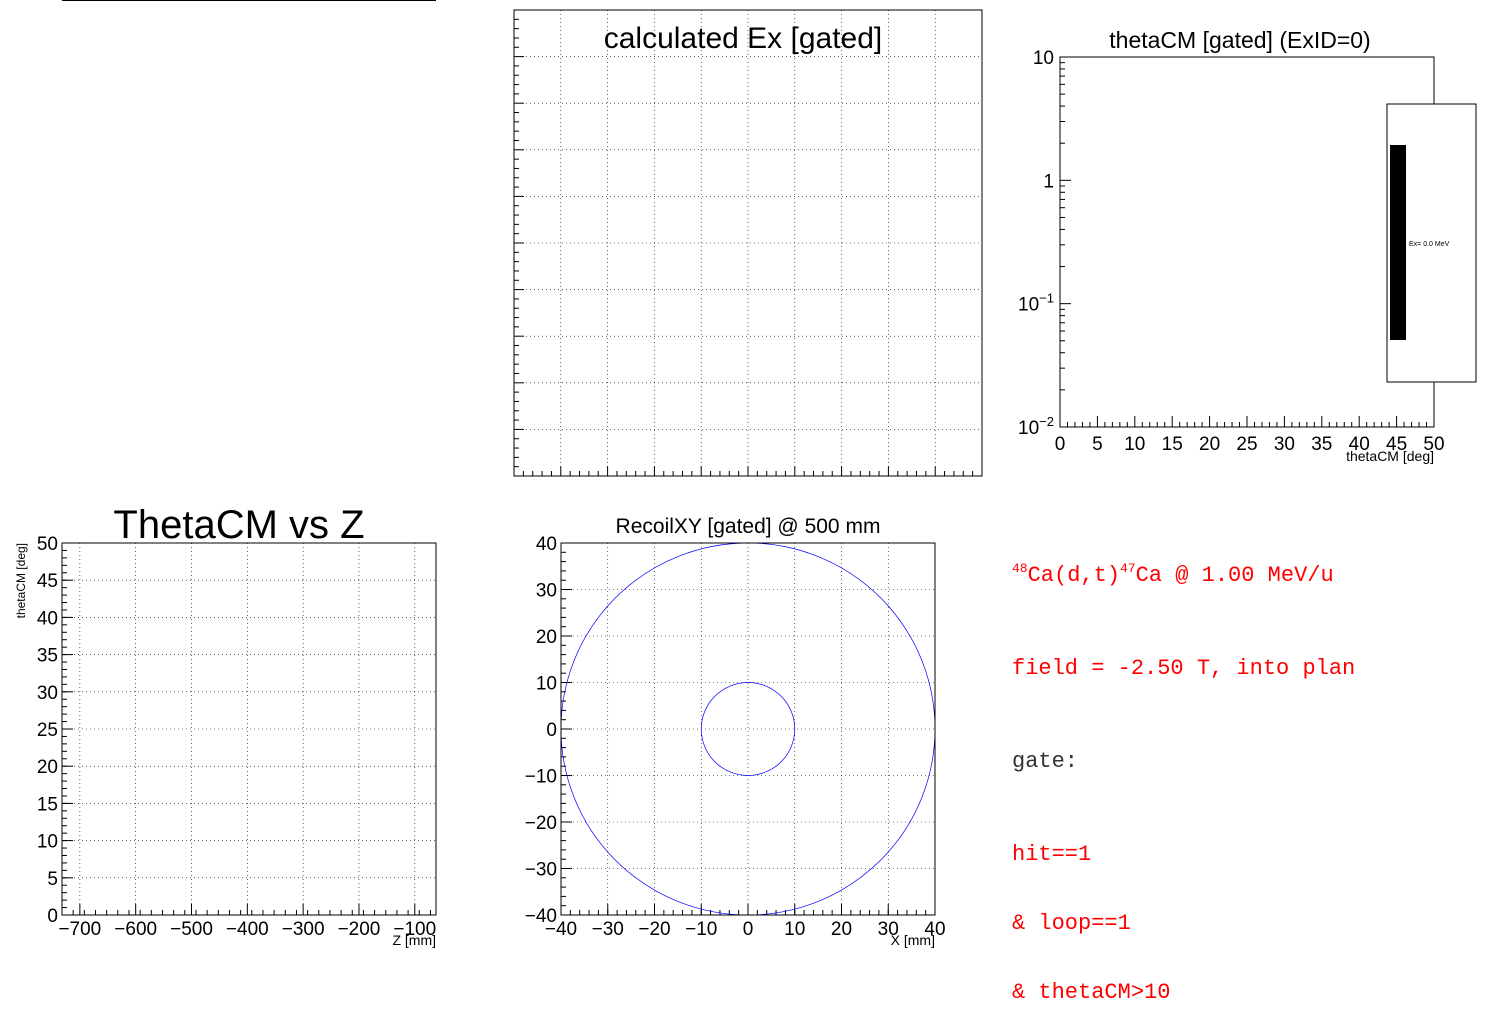 Image resolution: width=1496 pixels, height=1027 pixels. I want to click on reaction-mass-1: 48, so click(1020, 568).